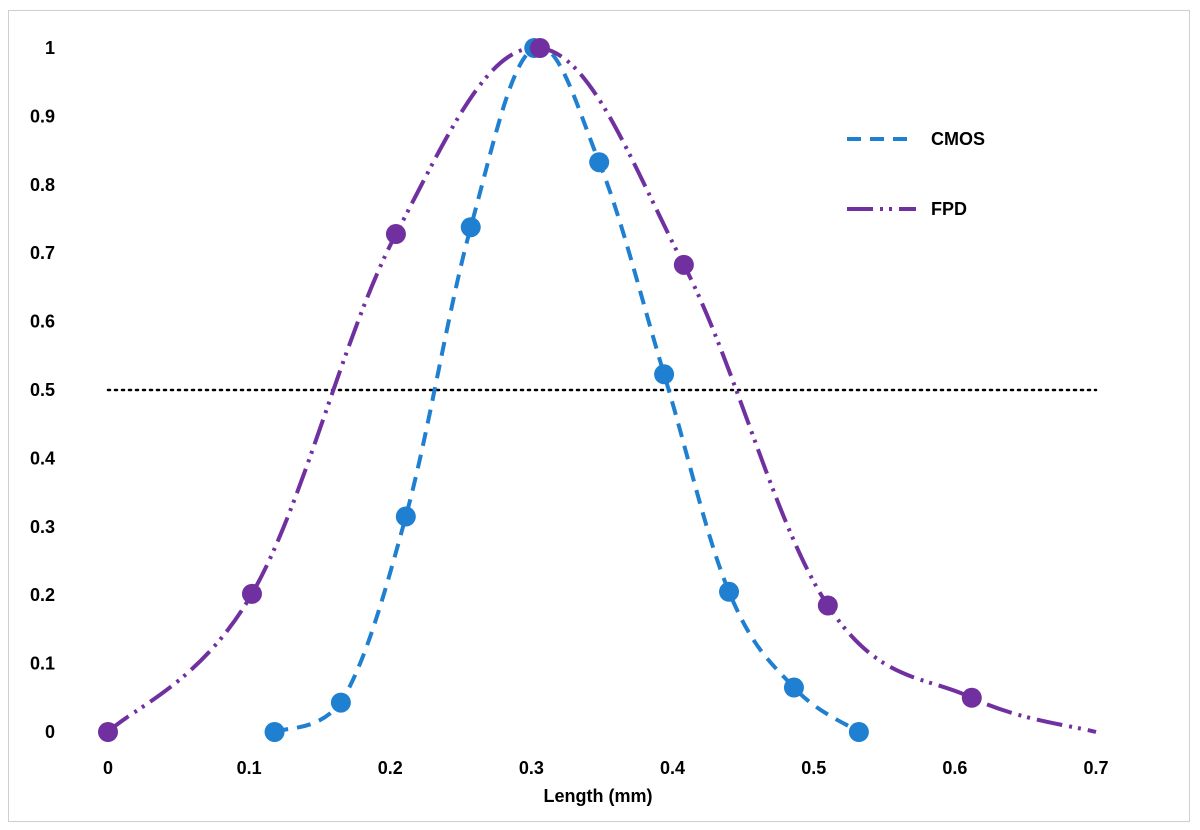  What do you see at coordinates (598, 796) in the screenshot?
I see `x-axis-title: Length (mm)` at bounding box center [598, 796].